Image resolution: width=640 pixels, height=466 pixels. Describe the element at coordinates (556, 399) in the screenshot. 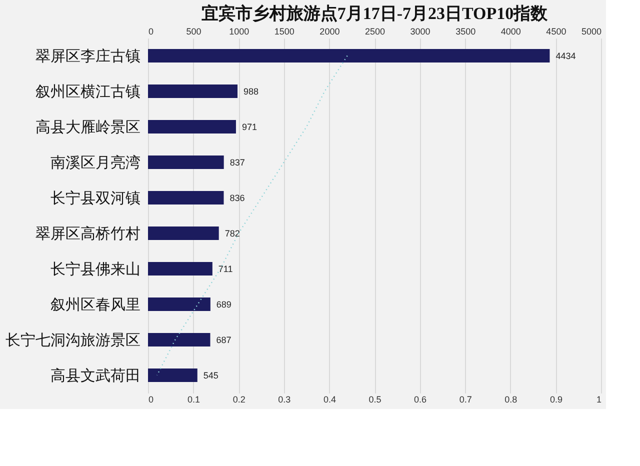

I see `x2-tick-label: 0.9` at that location.